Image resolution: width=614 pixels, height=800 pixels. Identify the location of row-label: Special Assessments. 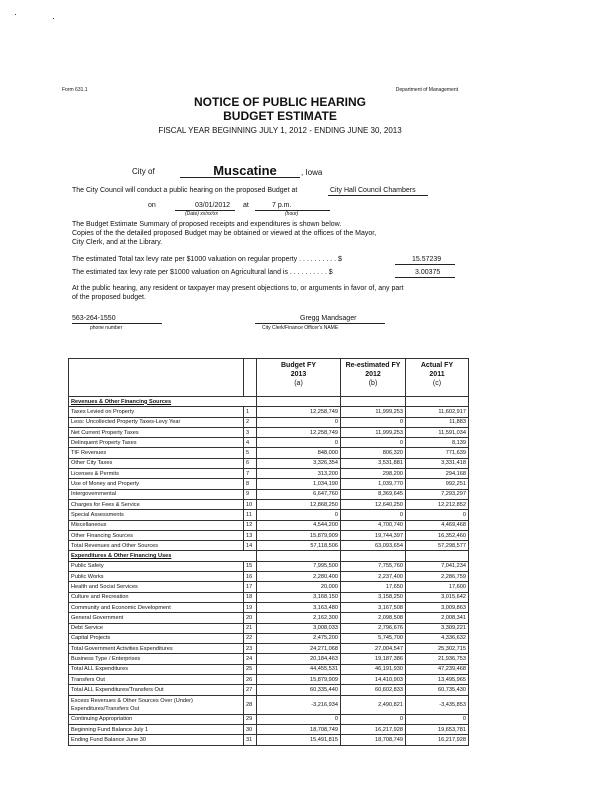
(156, 515).